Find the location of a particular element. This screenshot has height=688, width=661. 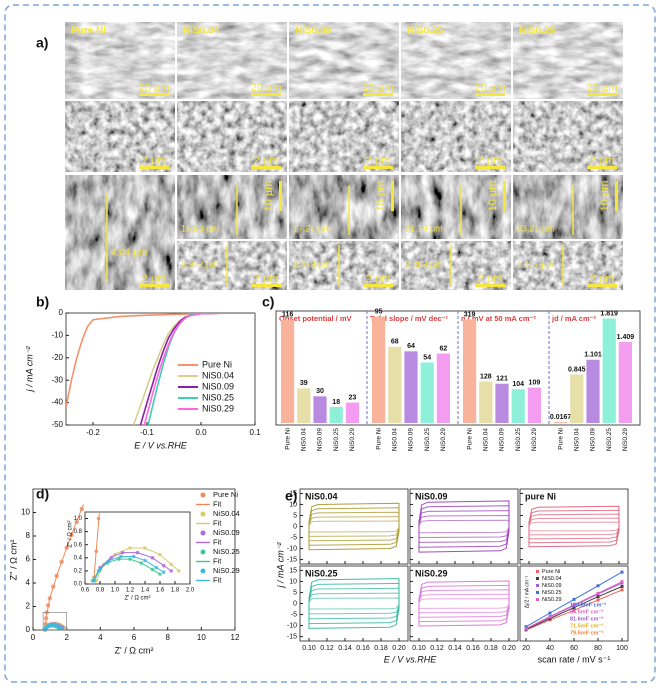

x-tick-label: 0.20 is located at coordinates (509, 648).